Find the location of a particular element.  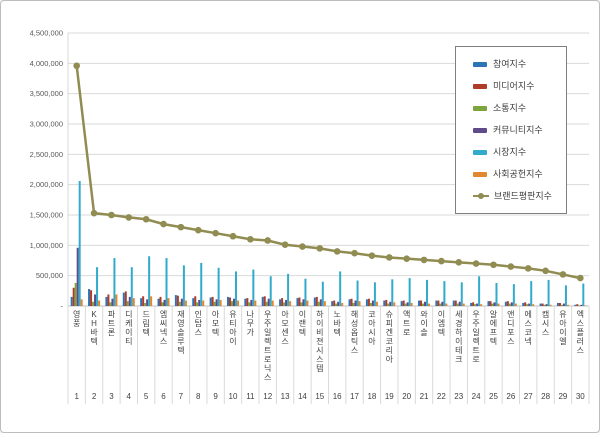

y-axis-tick-label: 3,000,000 is located at coordinates (46, 124).